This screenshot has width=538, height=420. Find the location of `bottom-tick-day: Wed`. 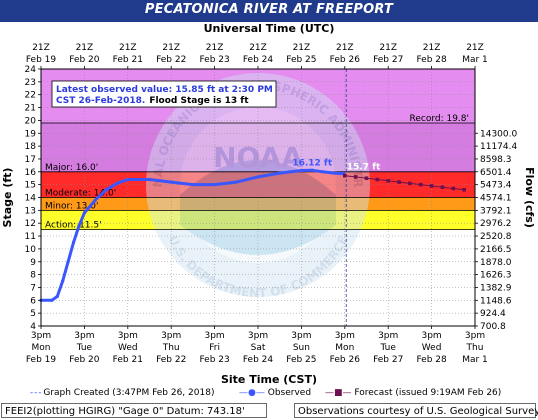

bottom-tick-day: Wed is located at coordinates (128, 348).